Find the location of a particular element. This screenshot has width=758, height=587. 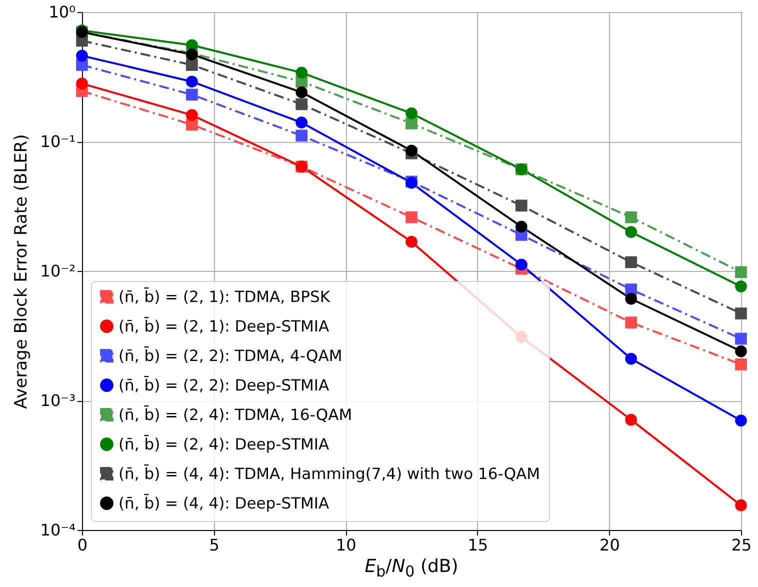

x-tick-label: 10 is located at coordinates (346, 545).